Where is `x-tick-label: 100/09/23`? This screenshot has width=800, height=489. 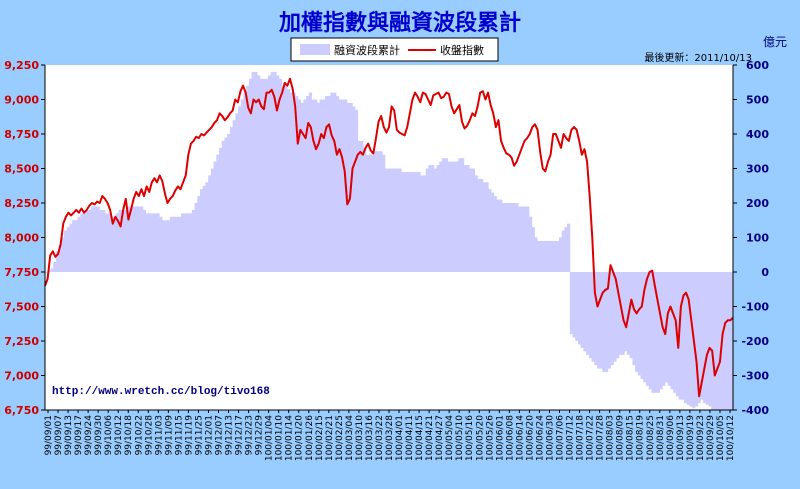
x-tick-label: 100/09/23 is located at coordinates (701, 438).